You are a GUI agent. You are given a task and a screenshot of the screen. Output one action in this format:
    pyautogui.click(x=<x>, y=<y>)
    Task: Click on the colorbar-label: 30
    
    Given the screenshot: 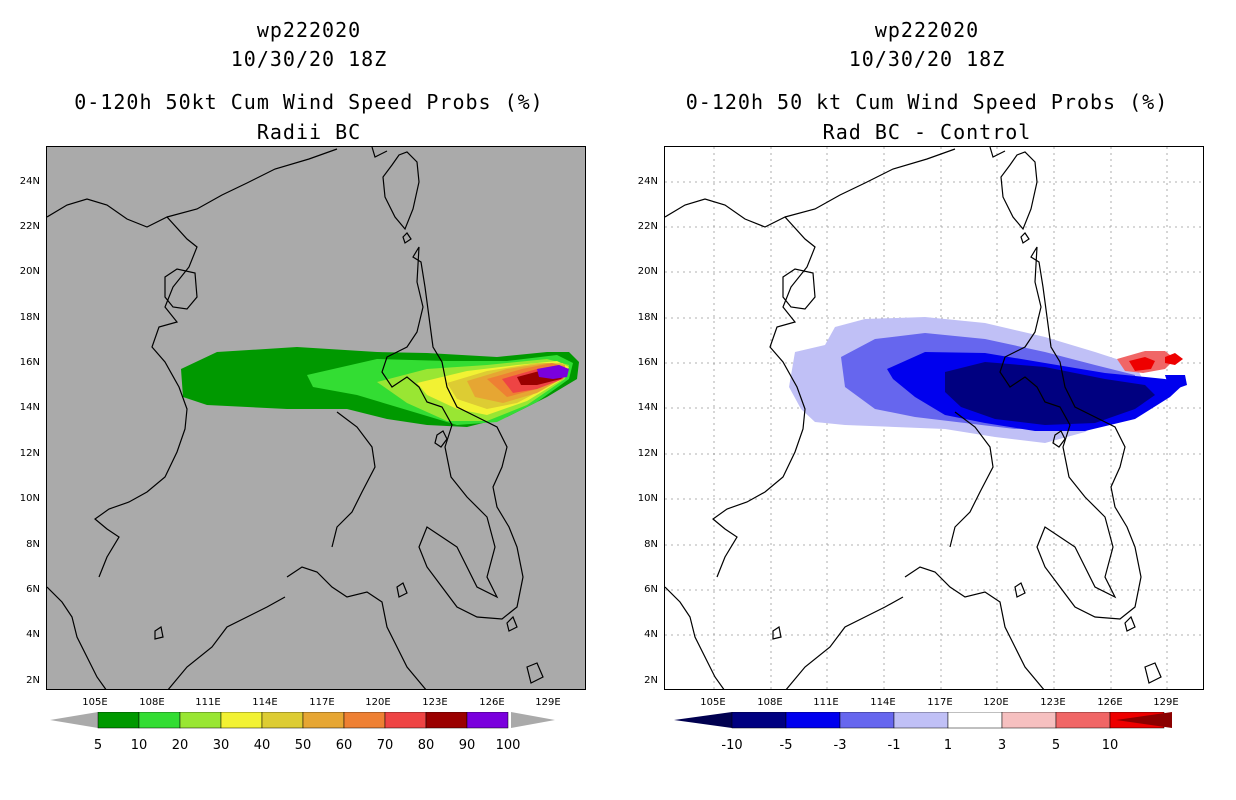 What is the action you would take?
    pyautogui.click(x=221, y=745)
    